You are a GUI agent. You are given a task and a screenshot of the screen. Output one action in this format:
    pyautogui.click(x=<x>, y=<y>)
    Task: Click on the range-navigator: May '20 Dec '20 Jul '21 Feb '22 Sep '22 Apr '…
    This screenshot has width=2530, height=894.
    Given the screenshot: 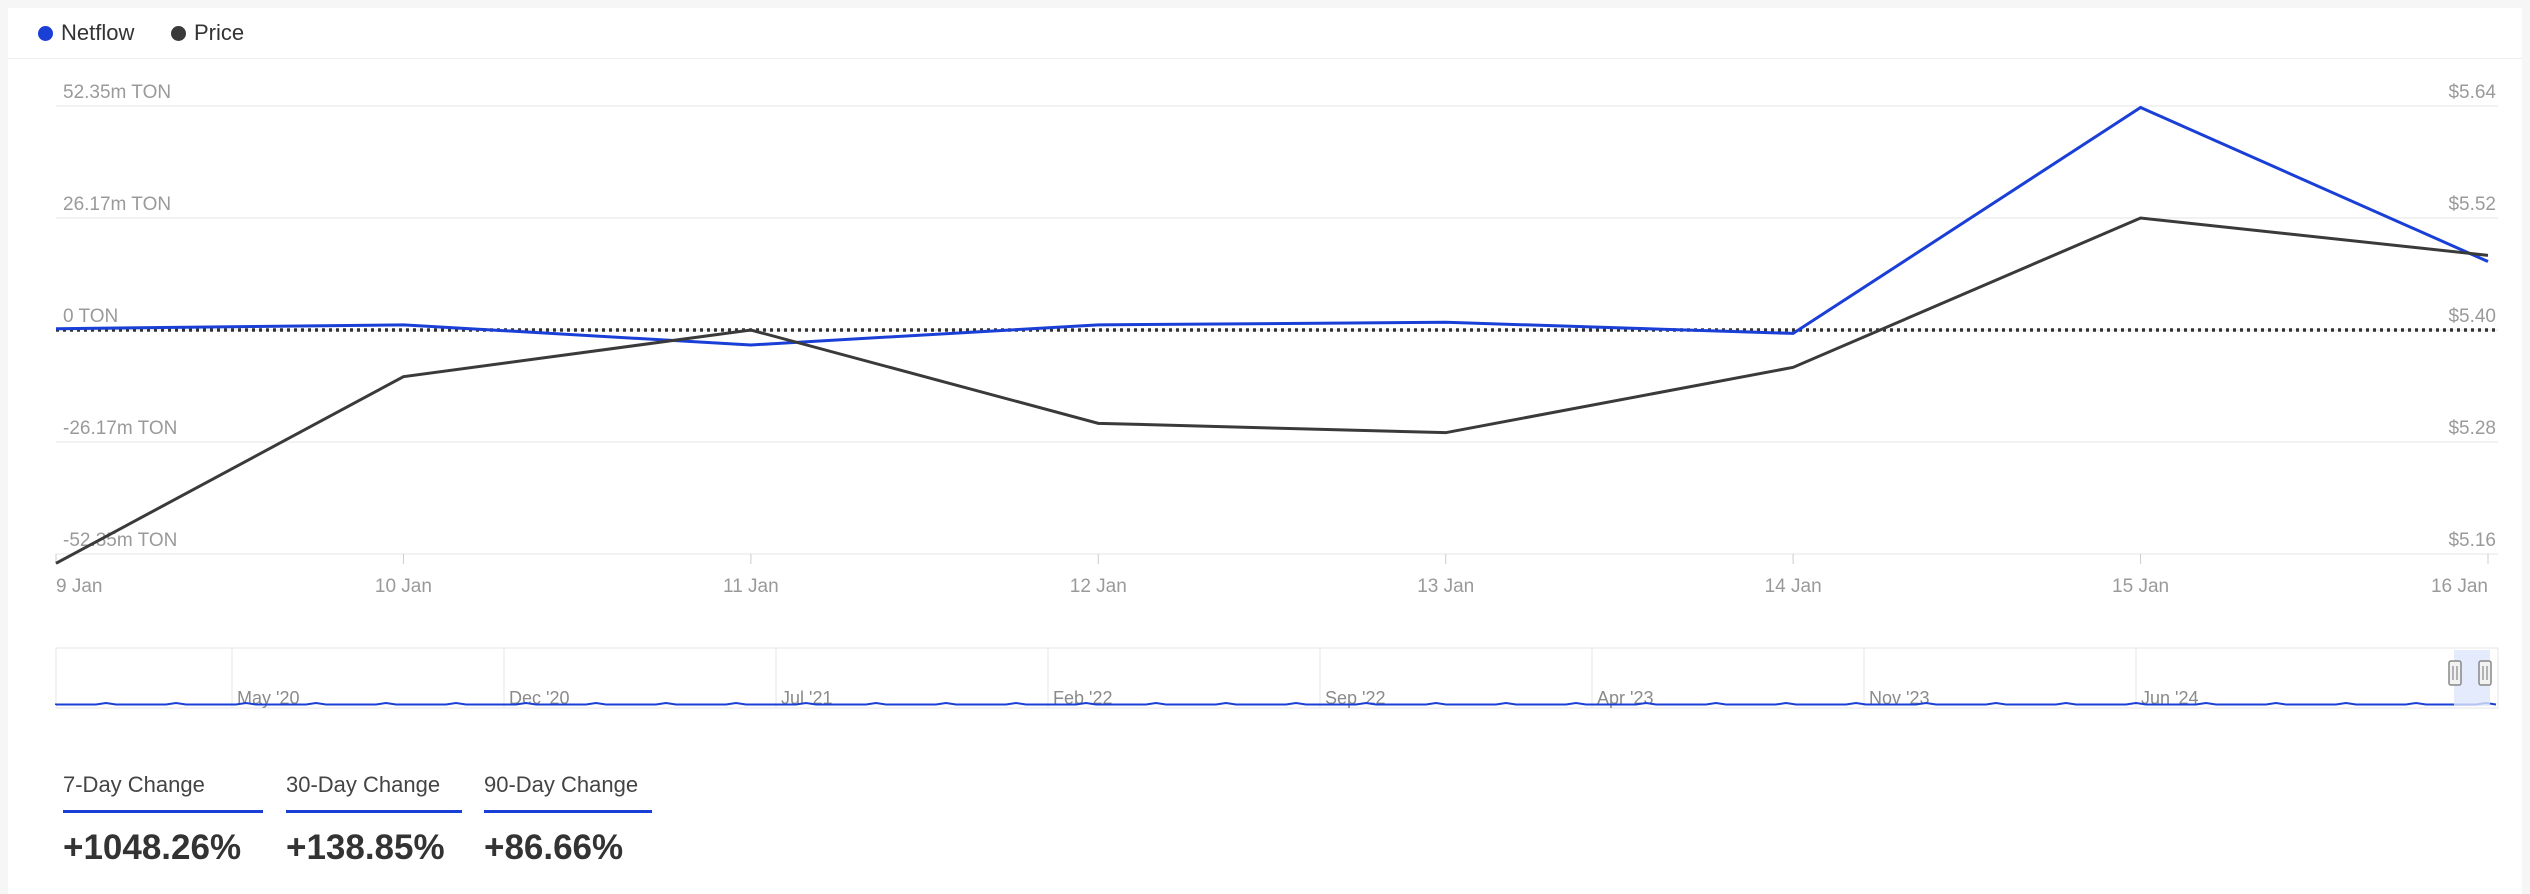 What is the action you would take?
    pyautogui.click(x=1277, y=678)
    